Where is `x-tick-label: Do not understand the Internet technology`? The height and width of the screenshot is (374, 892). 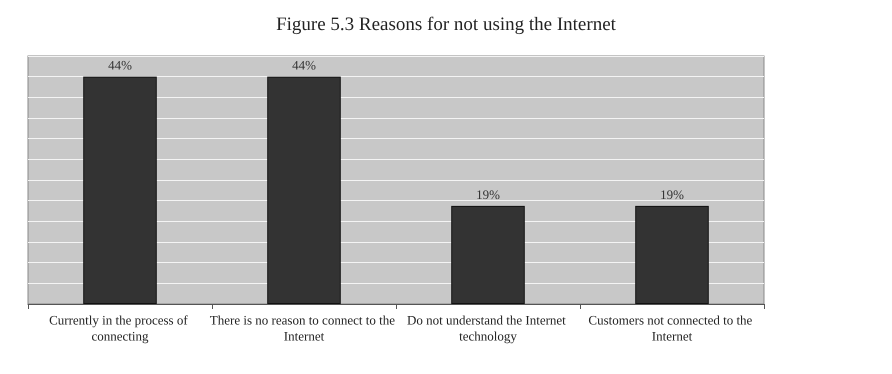 x-tick-label: Do not understand the Internet technology is located at coordinates (488, 328).